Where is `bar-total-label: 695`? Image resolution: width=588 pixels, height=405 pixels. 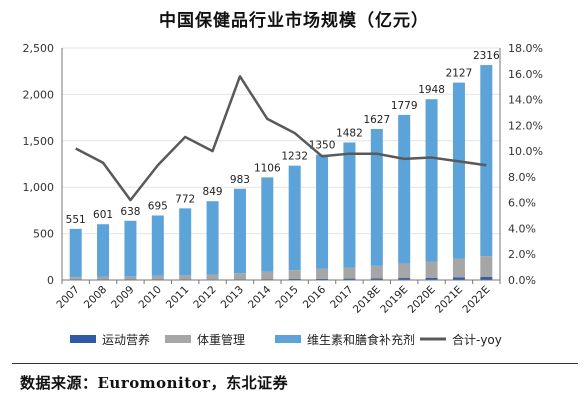
bar-total-label: 695 is located at coordinates (158, 207).